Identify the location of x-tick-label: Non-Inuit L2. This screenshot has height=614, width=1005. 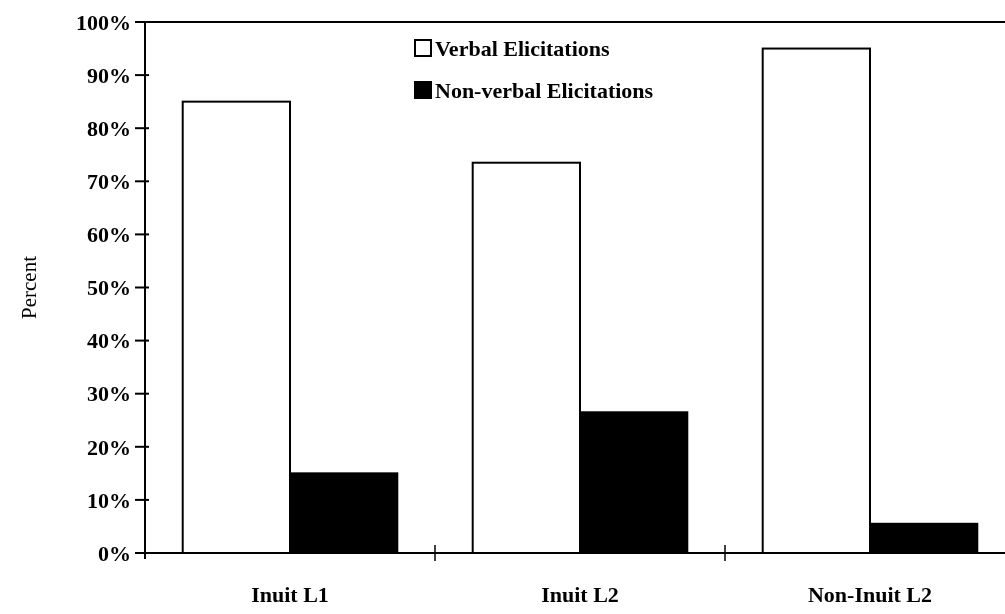
(870, 594).